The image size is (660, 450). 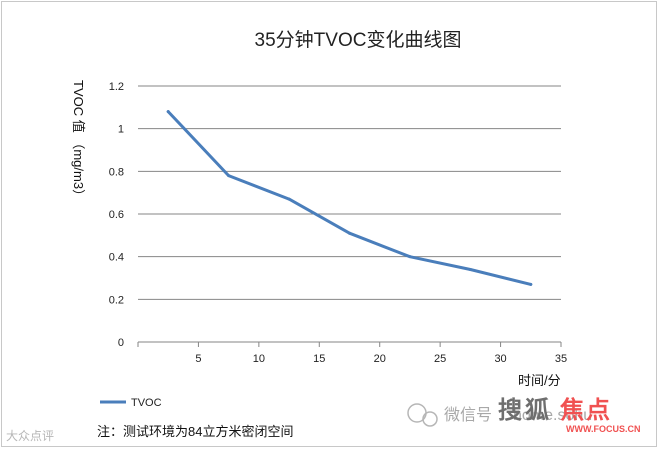 What do you see at coordinates (537, 410) in the screenshot?
I see `watermark-hu: 狐` at bounding box center [537, 410].